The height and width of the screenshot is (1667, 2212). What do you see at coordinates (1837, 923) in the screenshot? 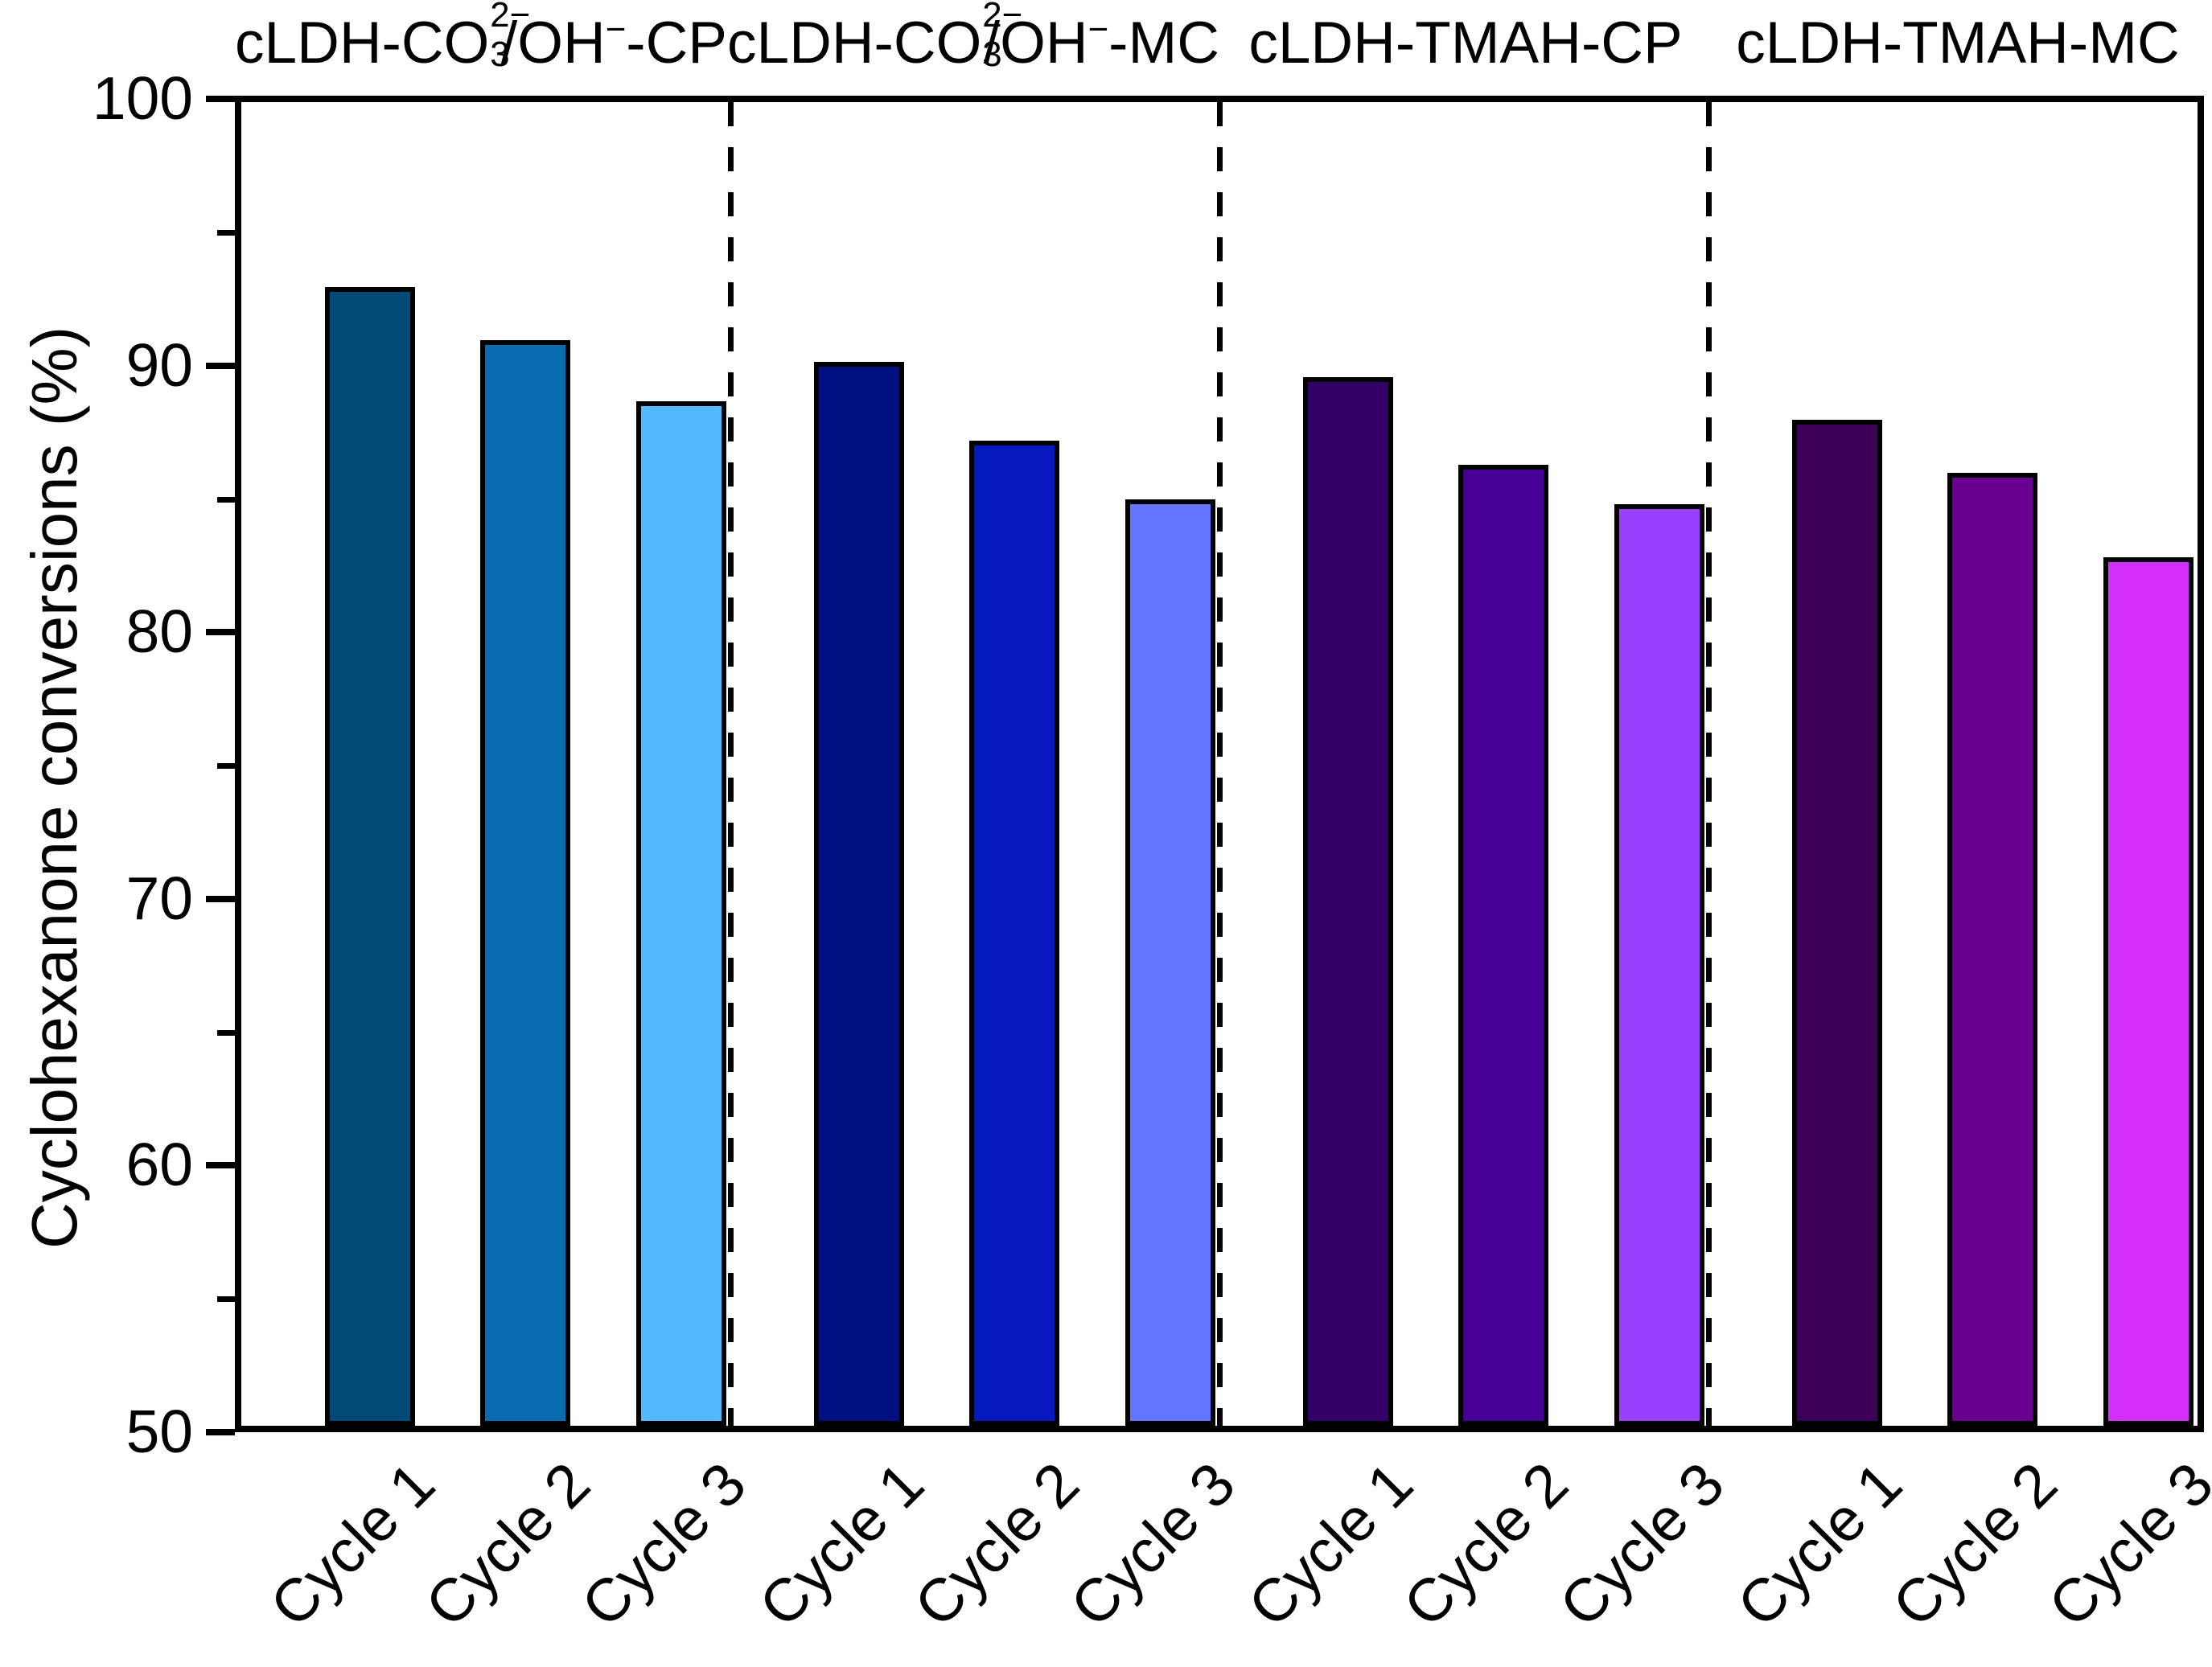
I see `bar-g4-cycle1` at bounding box center [1837, 923].